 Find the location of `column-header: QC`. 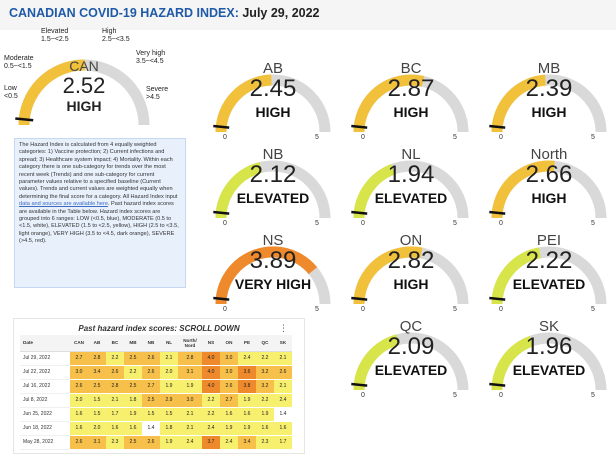

column-header: QC is located at coordinates (265, 343).